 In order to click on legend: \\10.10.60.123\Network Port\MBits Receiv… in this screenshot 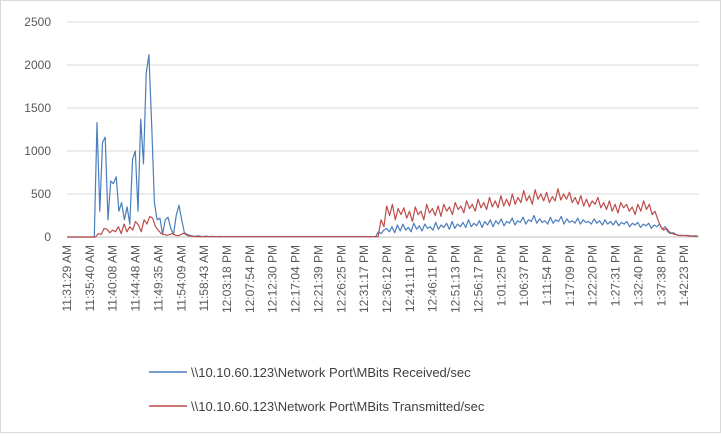, I will do `click(317, 389)`.